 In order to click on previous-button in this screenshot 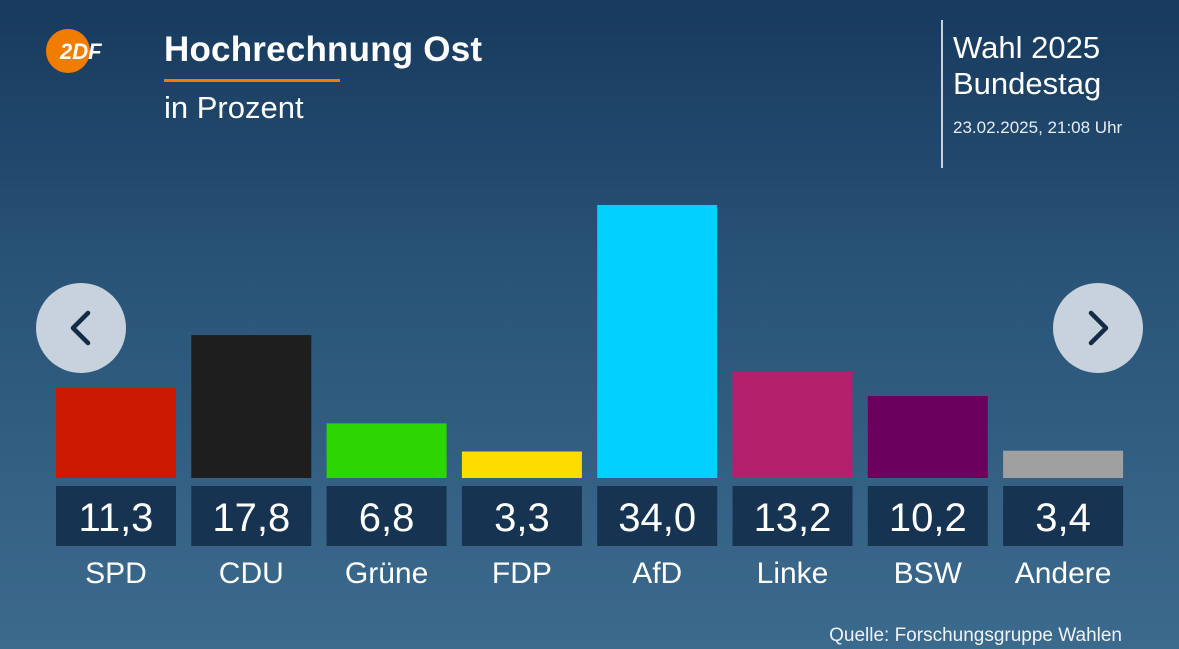, I will do `click(81, 328)`.